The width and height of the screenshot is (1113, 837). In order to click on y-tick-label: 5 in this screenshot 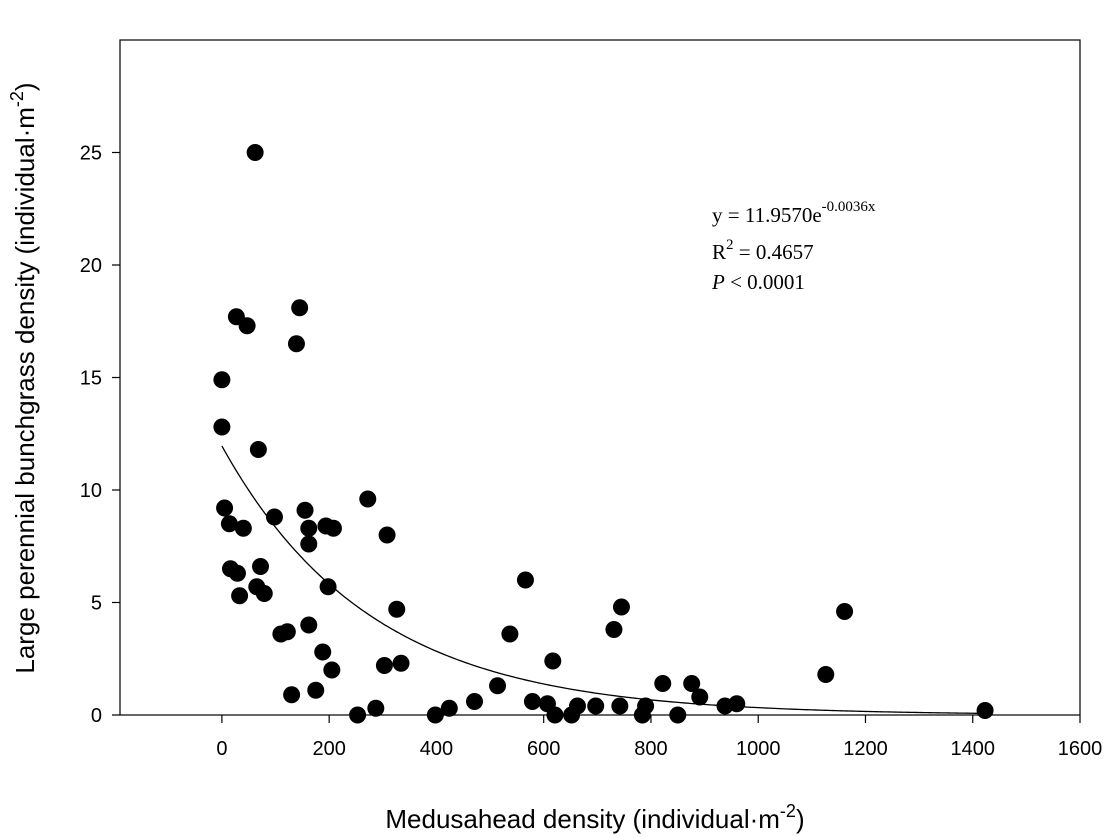, I will do `click(96, 604)`.